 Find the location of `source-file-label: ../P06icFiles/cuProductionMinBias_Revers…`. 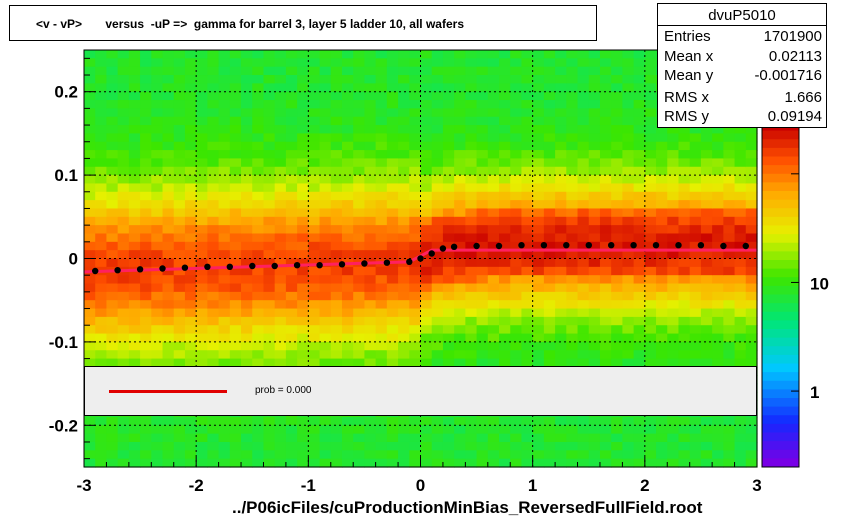

source-file-label: ../P06icFiles/cuProductionMinBias_Revers… is located at coordinates (467, 507).